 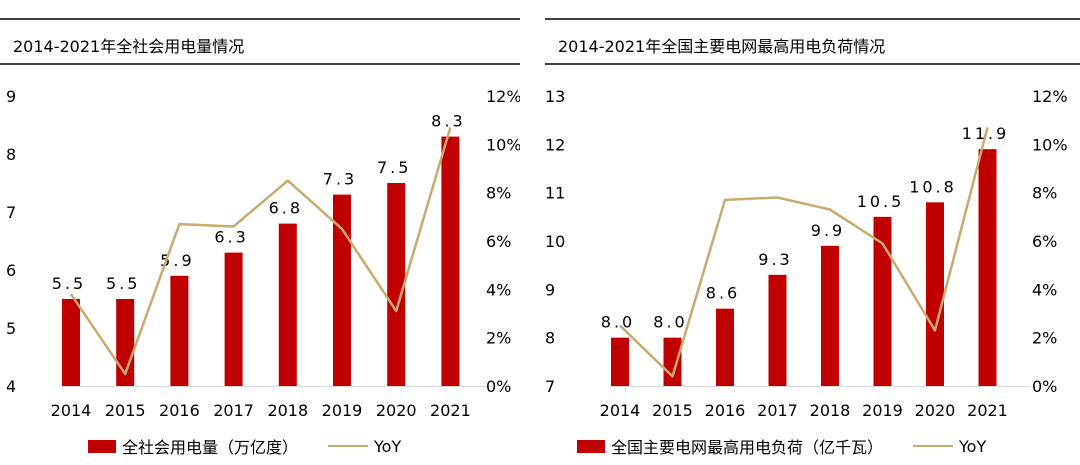 I want to click on bar-value-label: 9.9, so click(x=828, y=230).